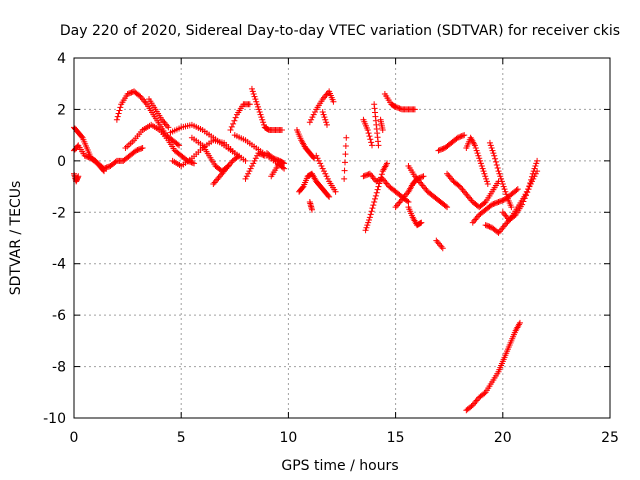 The width and height of the screenshot is (640, 480). I want to click on x-tick-label: 0, so click(74, 438).